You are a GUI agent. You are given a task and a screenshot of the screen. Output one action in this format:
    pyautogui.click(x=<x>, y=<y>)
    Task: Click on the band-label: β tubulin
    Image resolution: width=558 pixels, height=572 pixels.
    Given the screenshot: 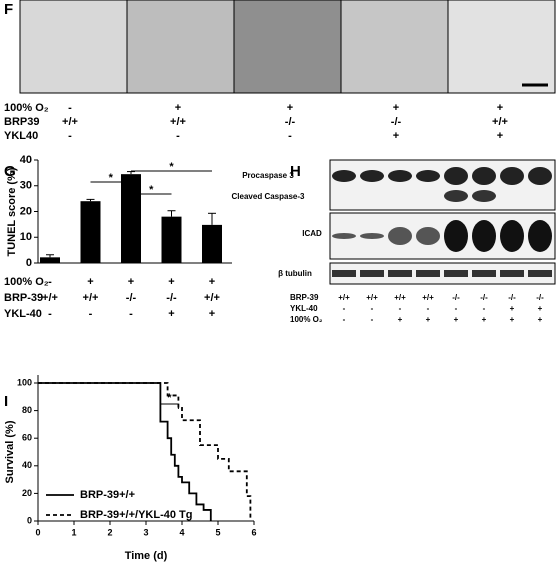 What is the action you would take?
    pyautogui.click(x=295, y=273)
    